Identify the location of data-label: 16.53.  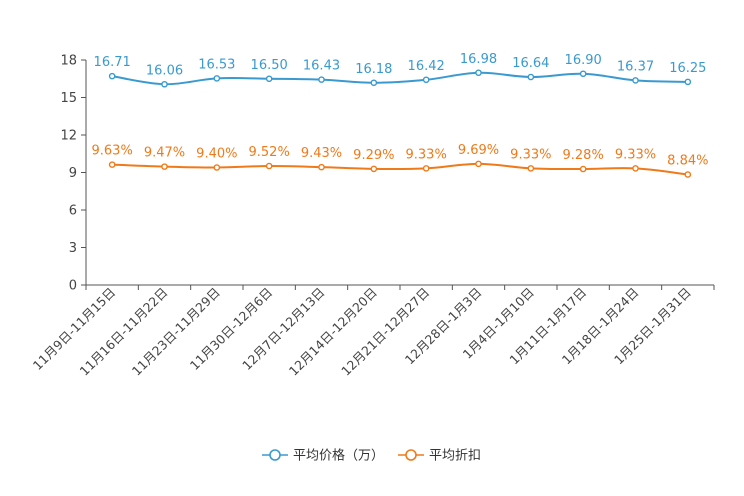
(216, 64).